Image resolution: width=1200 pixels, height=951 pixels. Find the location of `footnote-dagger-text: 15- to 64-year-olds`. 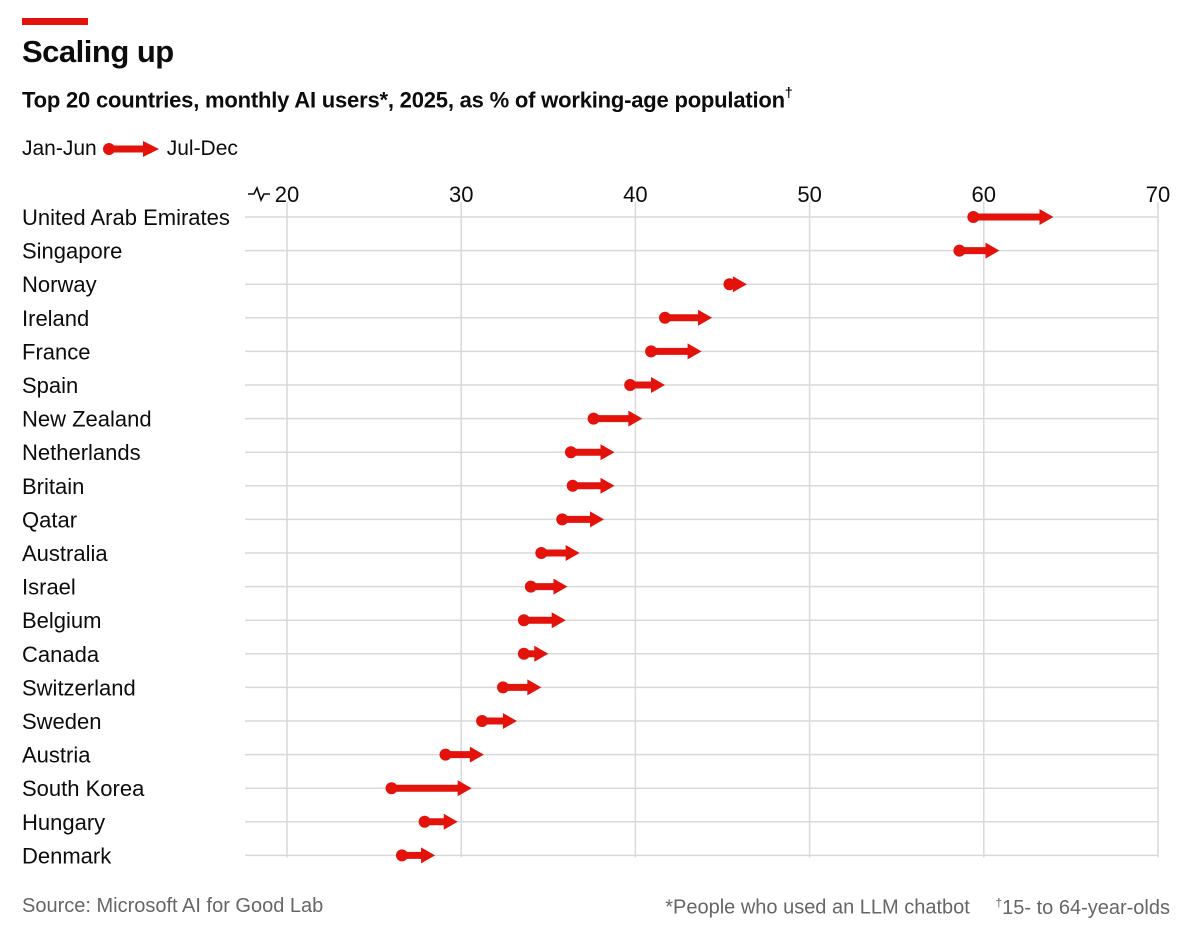

footnote-dagger-text: 15- to 64-year-olds is located at coordinates (1086, 907).